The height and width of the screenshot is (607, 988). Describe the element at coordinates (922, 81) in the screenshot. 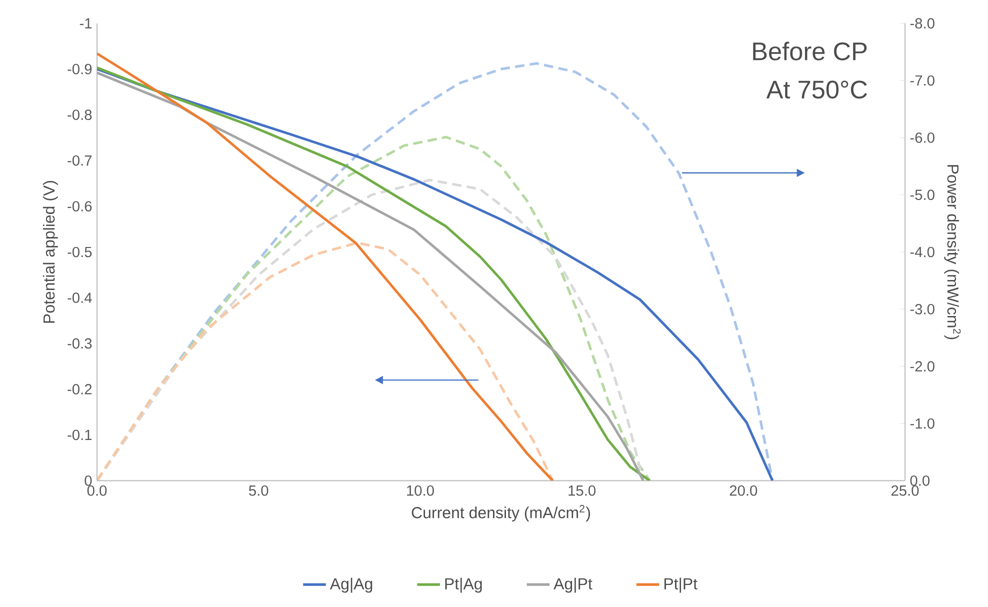

I see `y2-tick-label: -7.0` at that location.